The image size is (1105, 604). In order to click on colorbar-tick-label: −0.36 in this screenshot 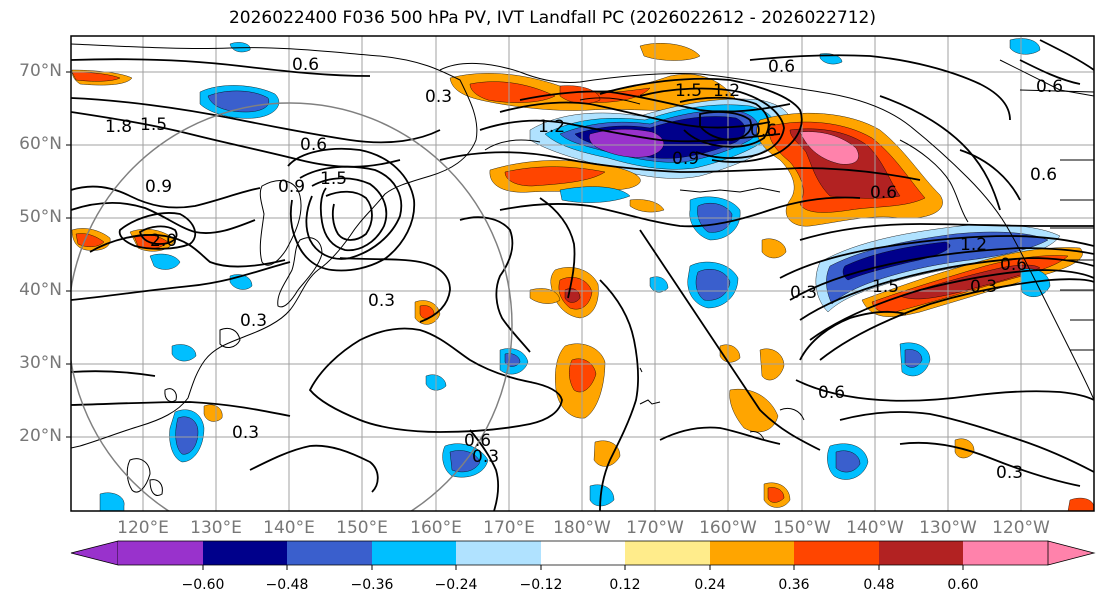, I will do `click(372, 585)`.